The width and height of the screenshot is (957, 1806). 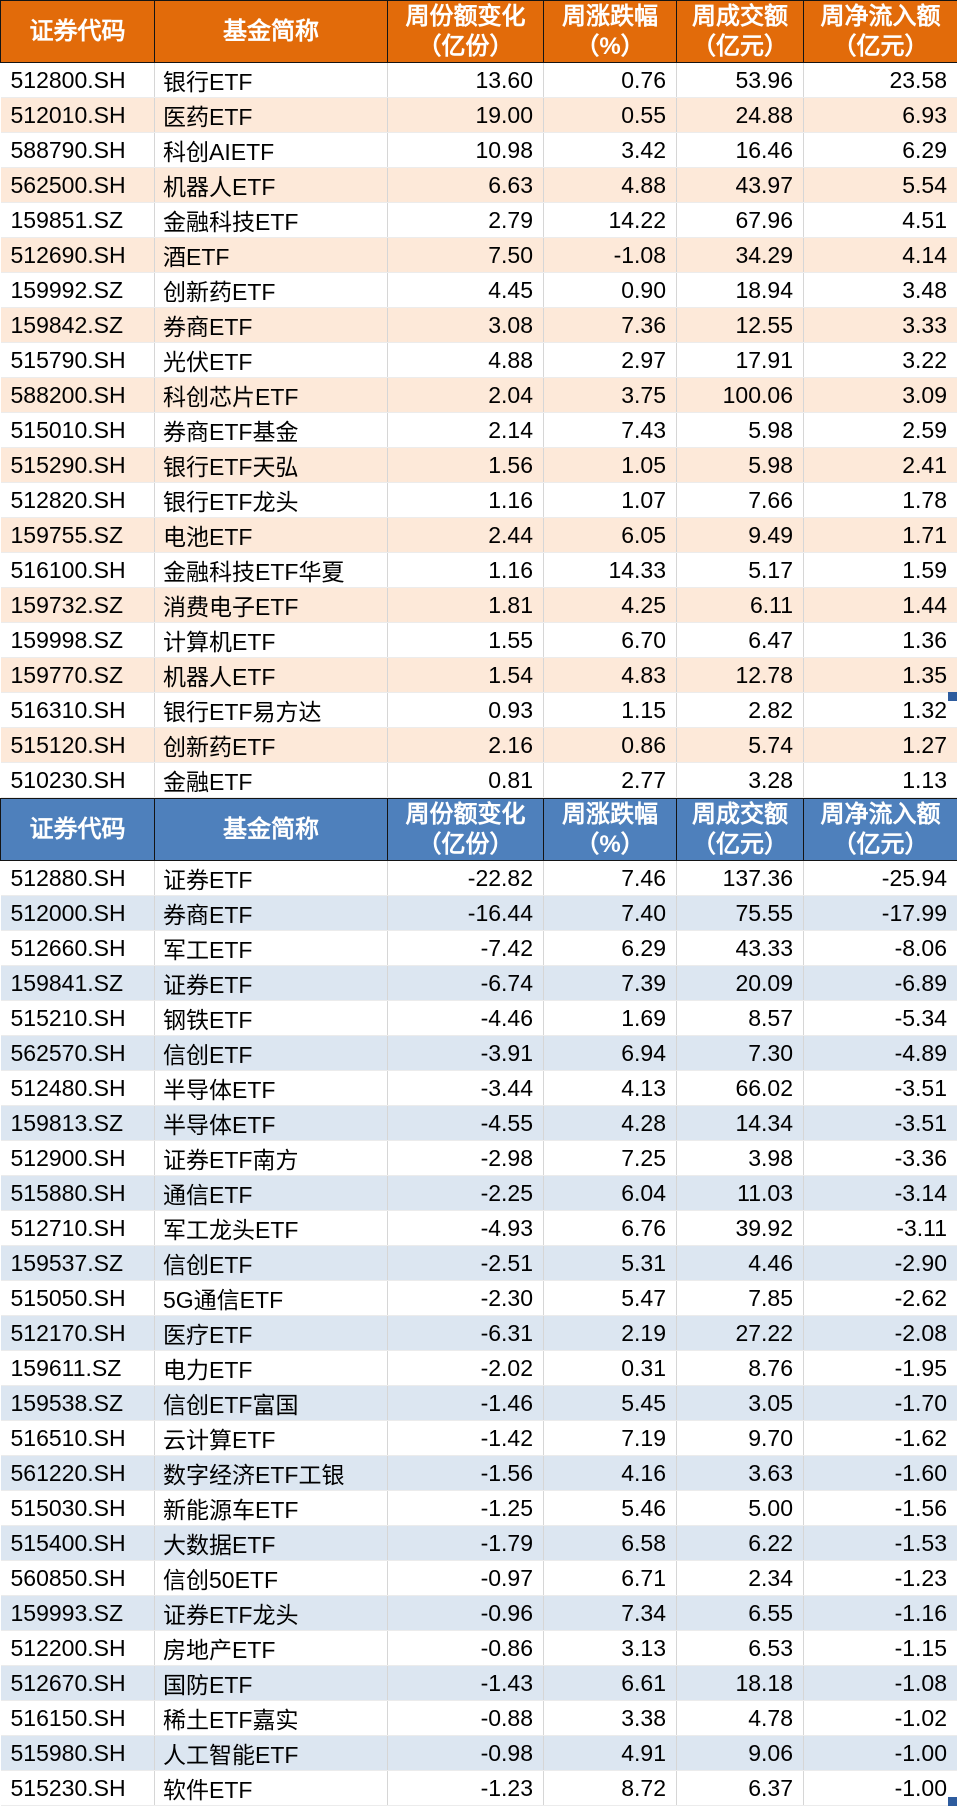 I want to click on column-header-pct_change: 周涨跌幅（%）, so click(x=610, y=32).